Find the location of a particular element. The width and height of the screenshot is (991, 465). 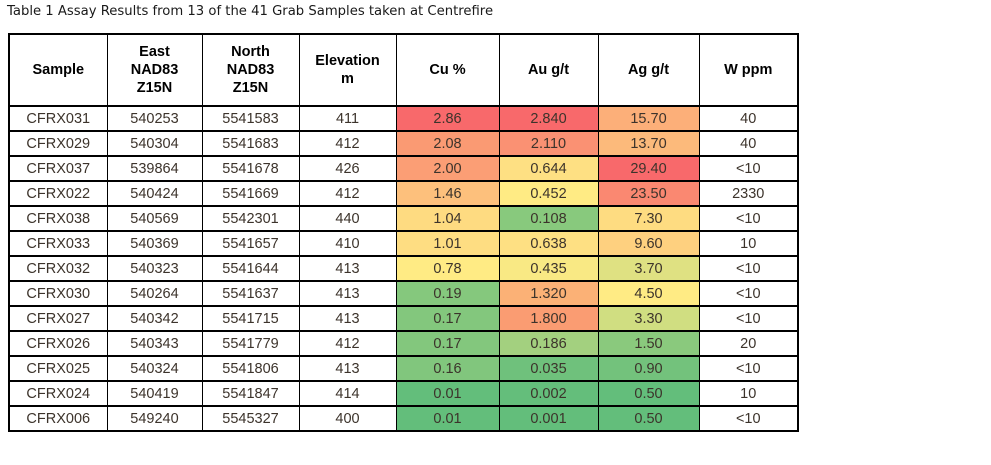

cell-north: 5541847 is located at coordinates (250, 393).